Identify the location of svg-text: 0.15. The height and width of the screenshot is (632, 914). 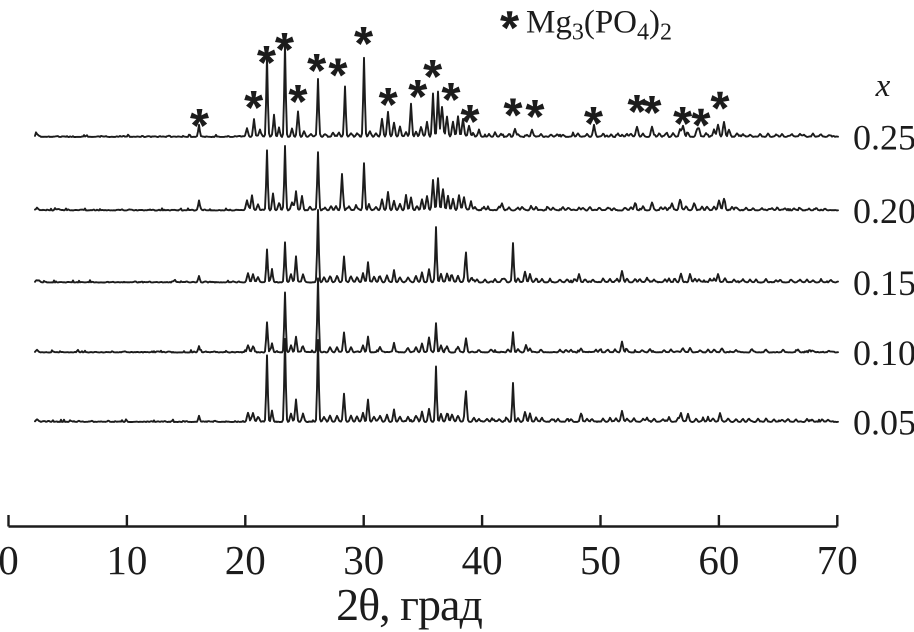
(883, 283).